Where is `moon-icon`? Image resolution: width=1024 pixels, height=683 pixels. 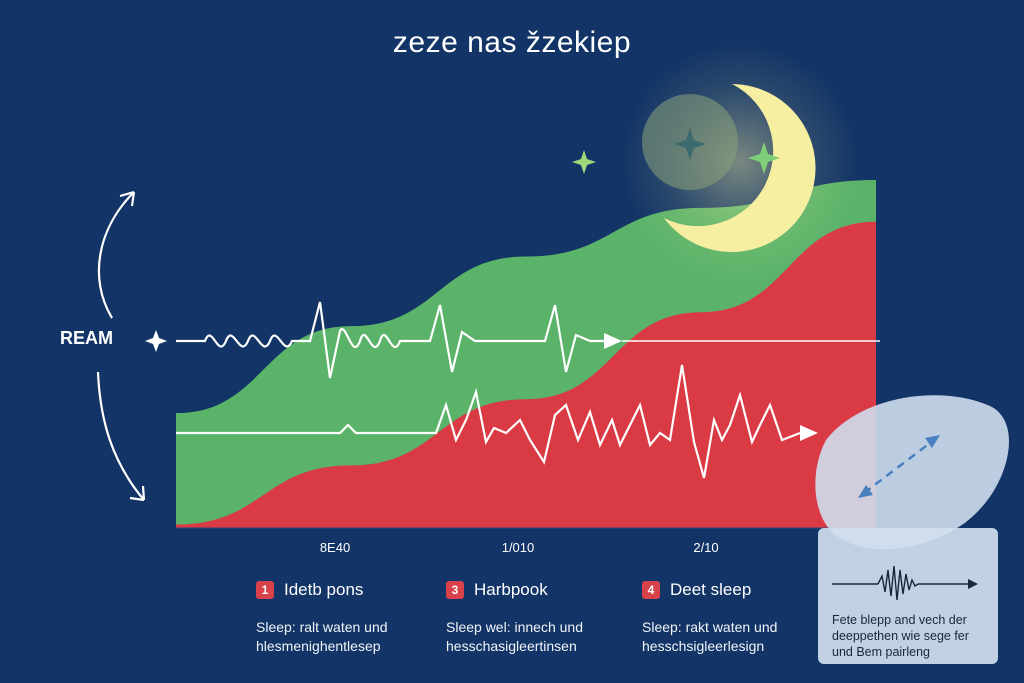 moon-icon is located at coordinates (740, 168).